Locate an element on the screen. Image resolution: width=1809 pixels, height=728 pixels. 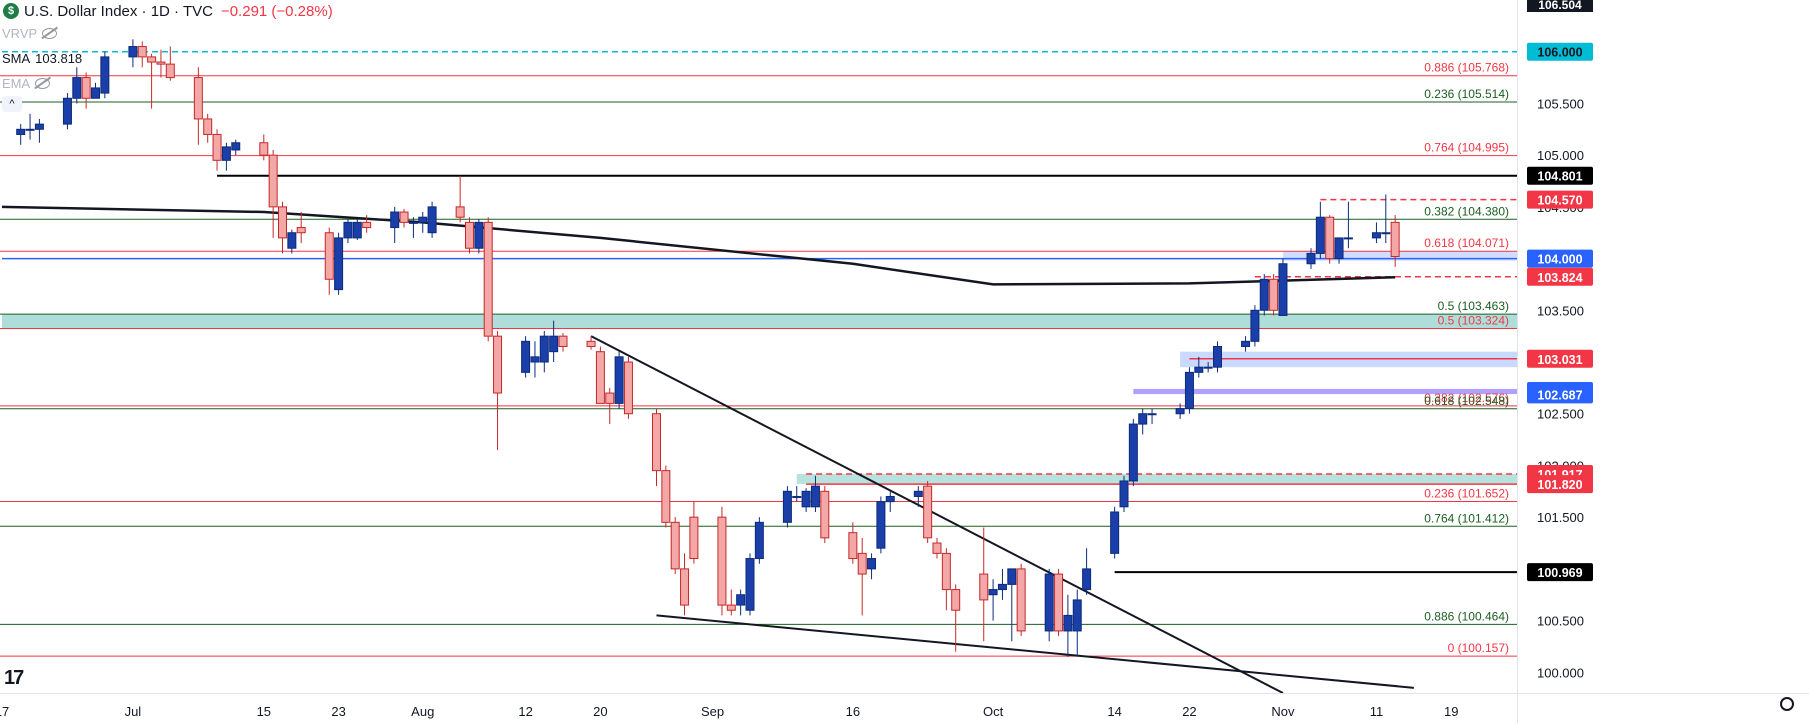
x-tick-label: 22 is located at coordinates (1189, 711).